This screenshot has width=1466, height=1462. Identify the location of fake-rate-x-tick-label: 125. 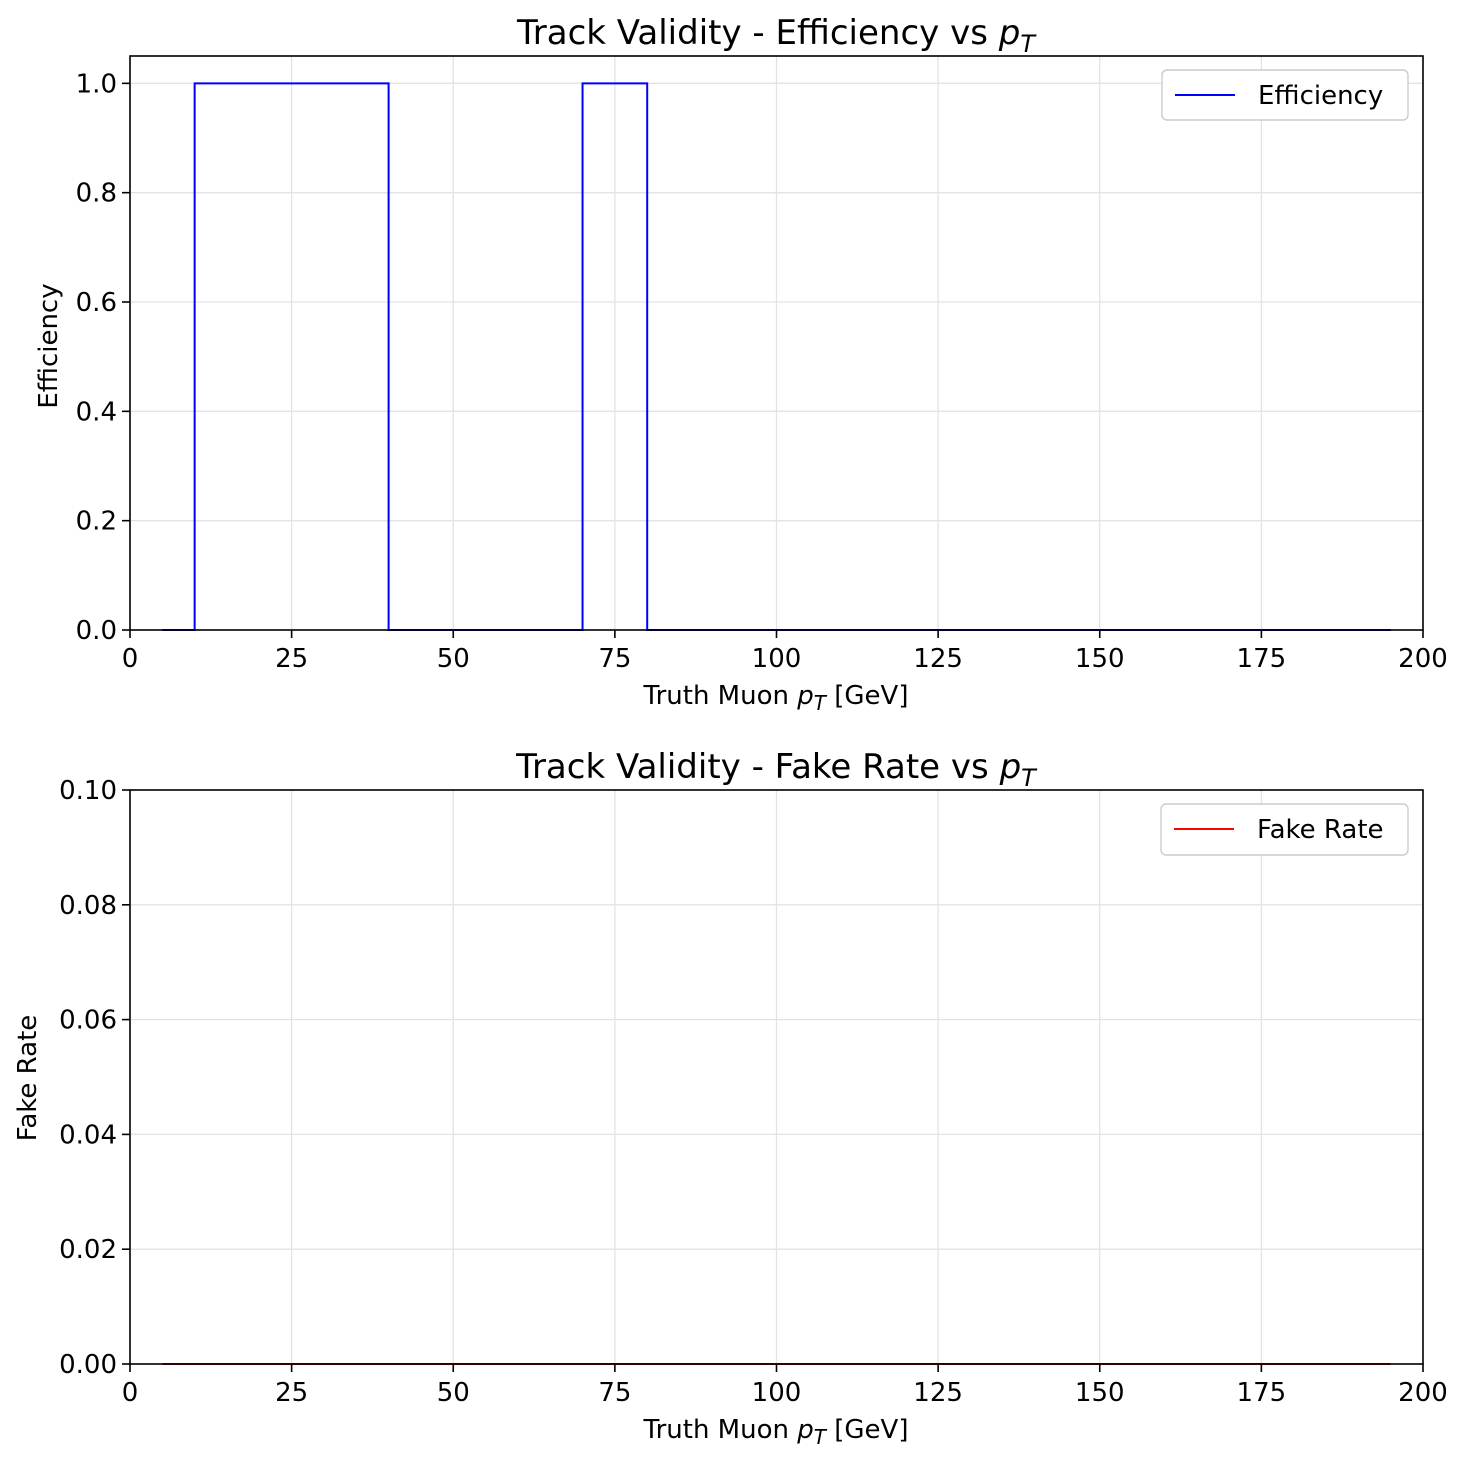
(938, 1393).